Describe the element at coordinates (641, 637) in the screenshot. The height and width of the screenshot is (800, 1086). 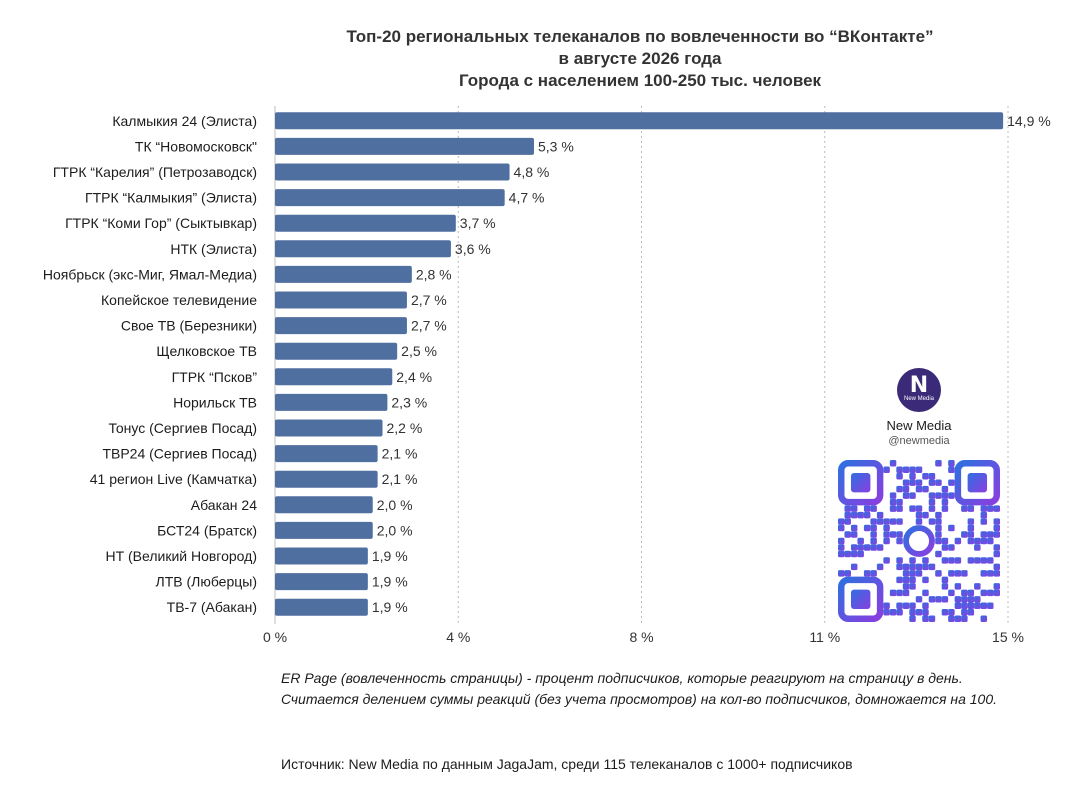
I see `x-tick-label: 8 %` at that location.